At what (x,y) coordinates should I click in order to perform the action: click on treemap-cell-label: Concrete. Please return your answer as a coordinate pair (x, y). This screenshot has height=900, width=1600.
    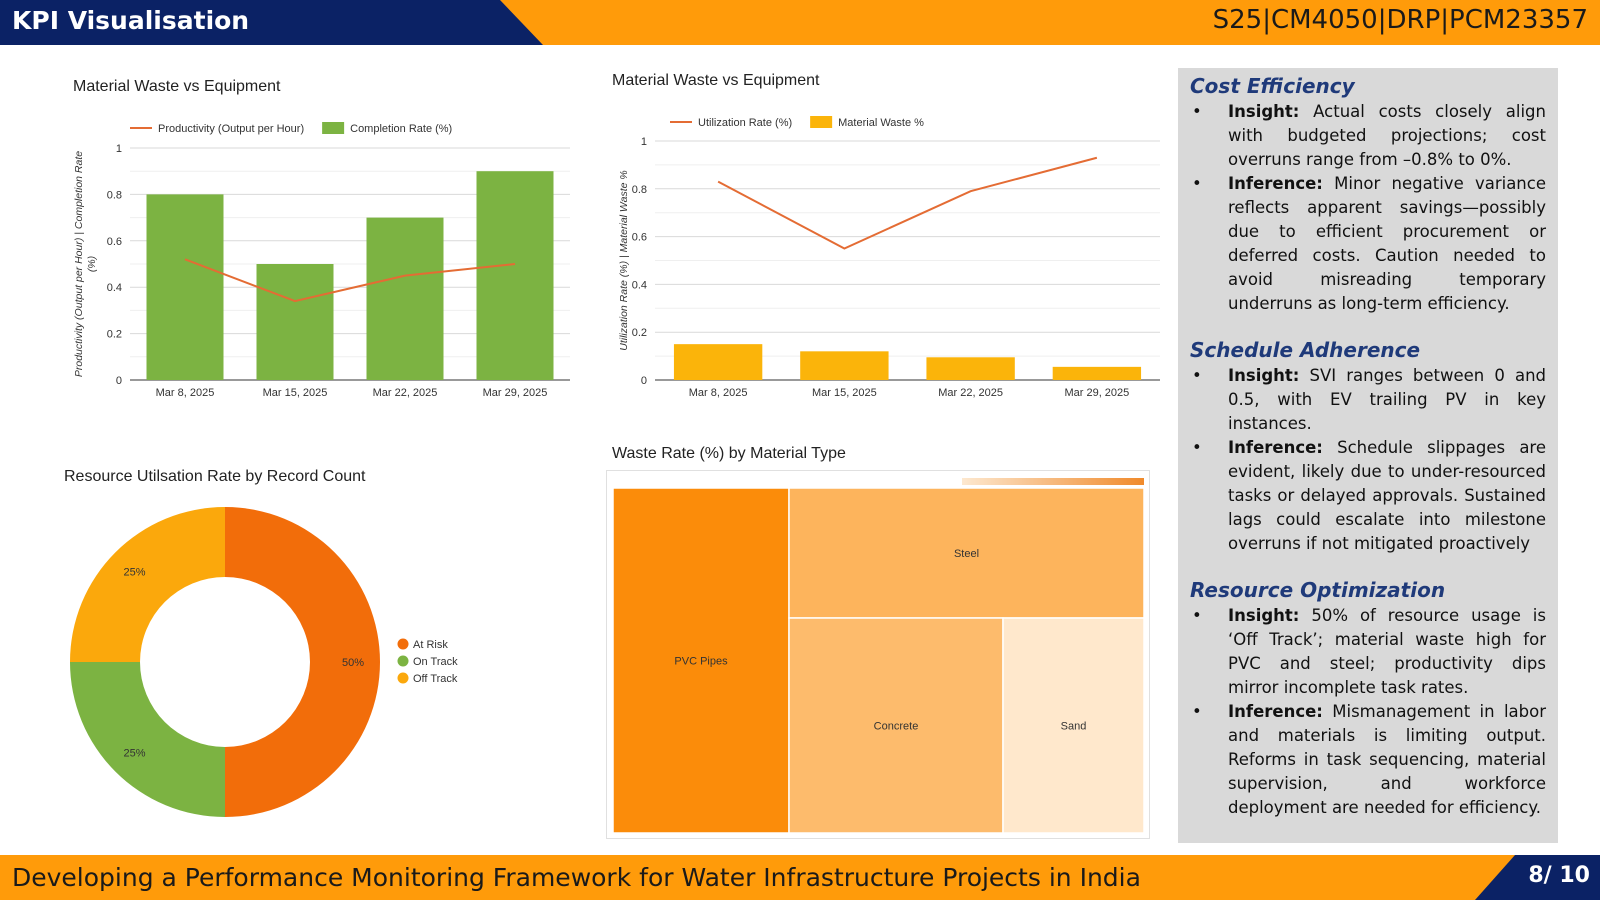
    Looking at the image, I should click on (896, 727).